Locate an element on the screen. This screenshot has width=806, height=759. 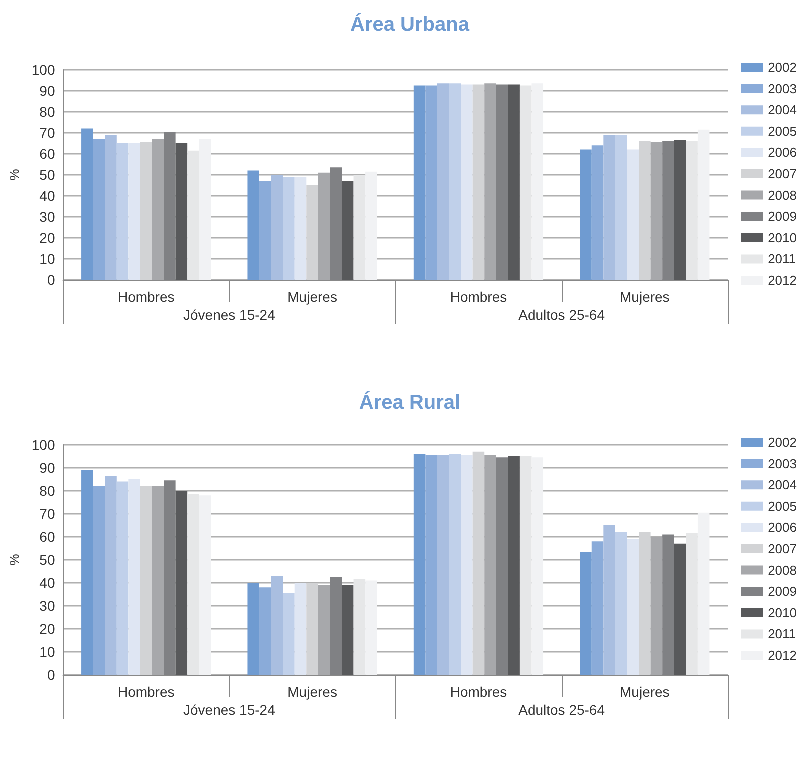
legend-label: 2009 is located at coordinates (782, 216).